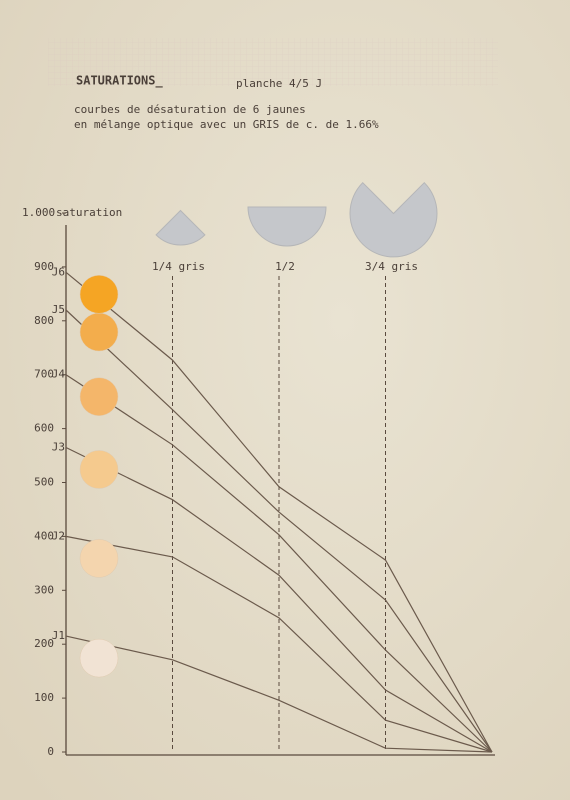  What do you see at coordinates (44, 428) in the screenshot?
I see `y-tick-label: 600` at bounding box center [44, 428].